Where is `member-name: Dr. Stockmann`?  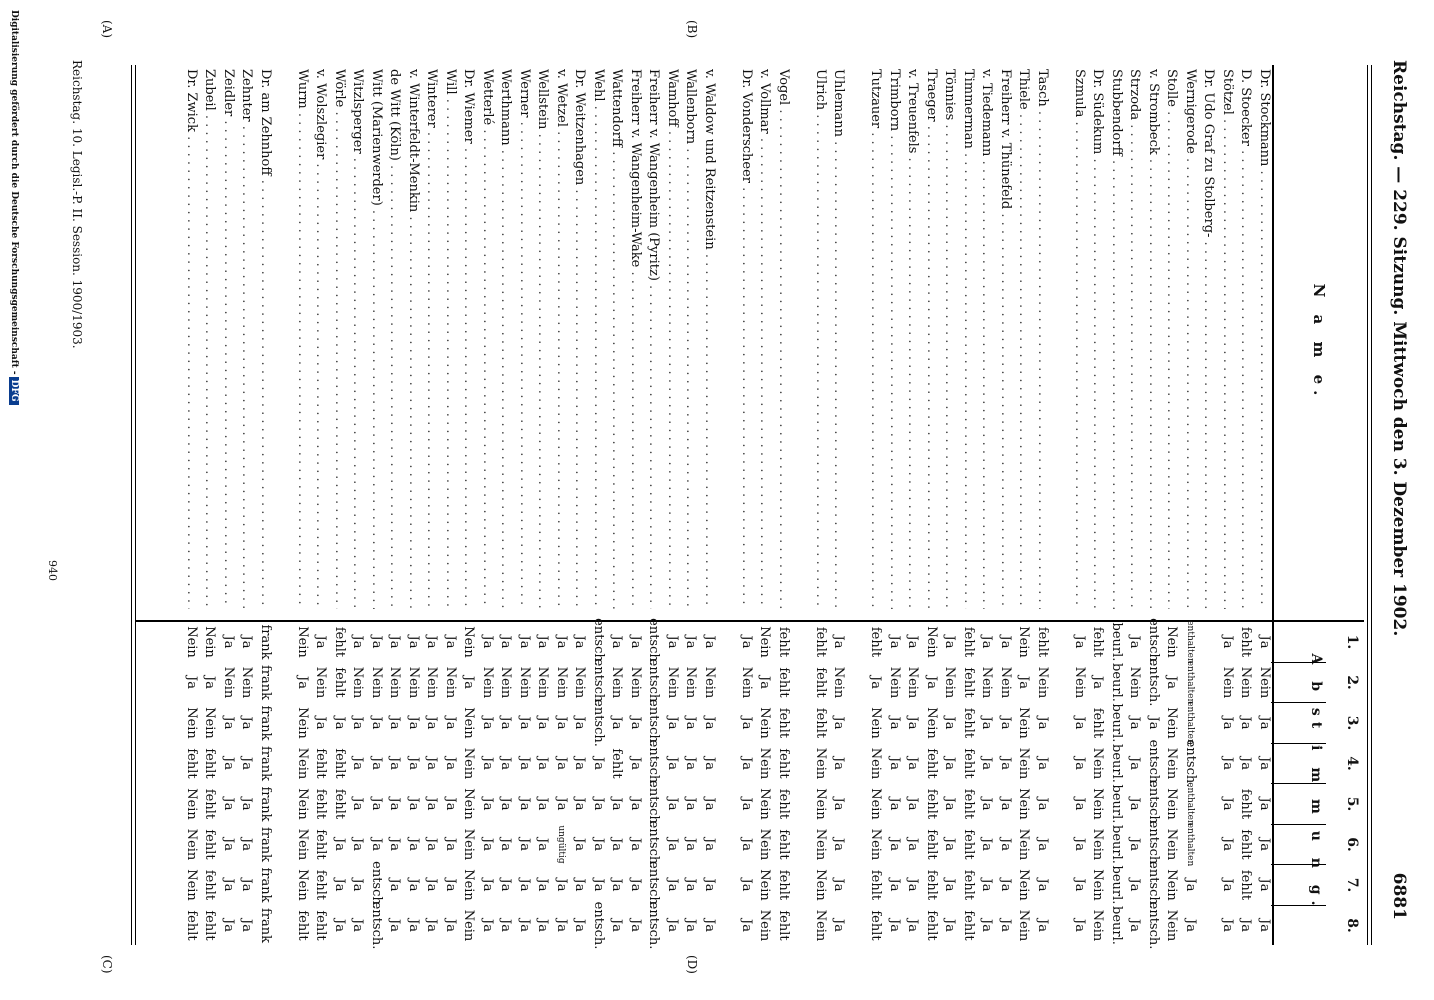 member-name: Dr. Stockmann is located at coordinates (1264, 339).